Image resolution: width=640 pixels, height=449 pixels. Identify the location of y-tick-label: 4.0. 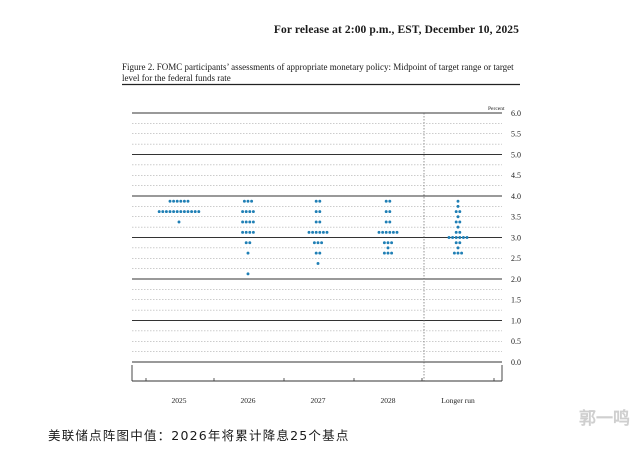
(516, 196).